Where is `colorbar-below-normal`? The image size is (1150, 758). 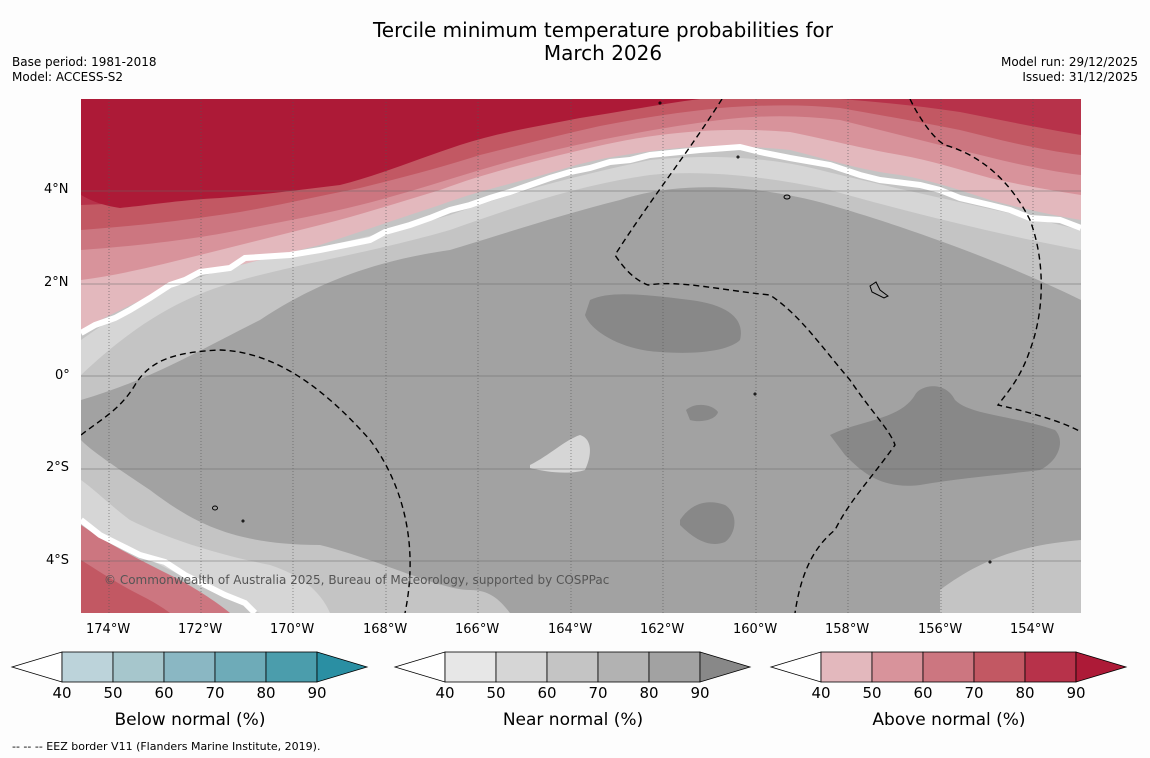 colorbar-below-normal is located at coordinates (189, 667).